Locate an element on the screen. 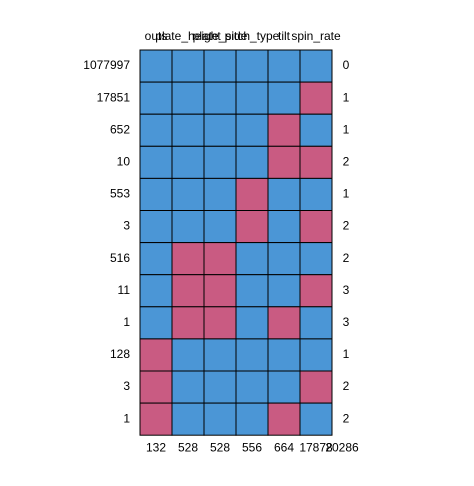  row-count-label: 1 is located at coordinates (126, 418).